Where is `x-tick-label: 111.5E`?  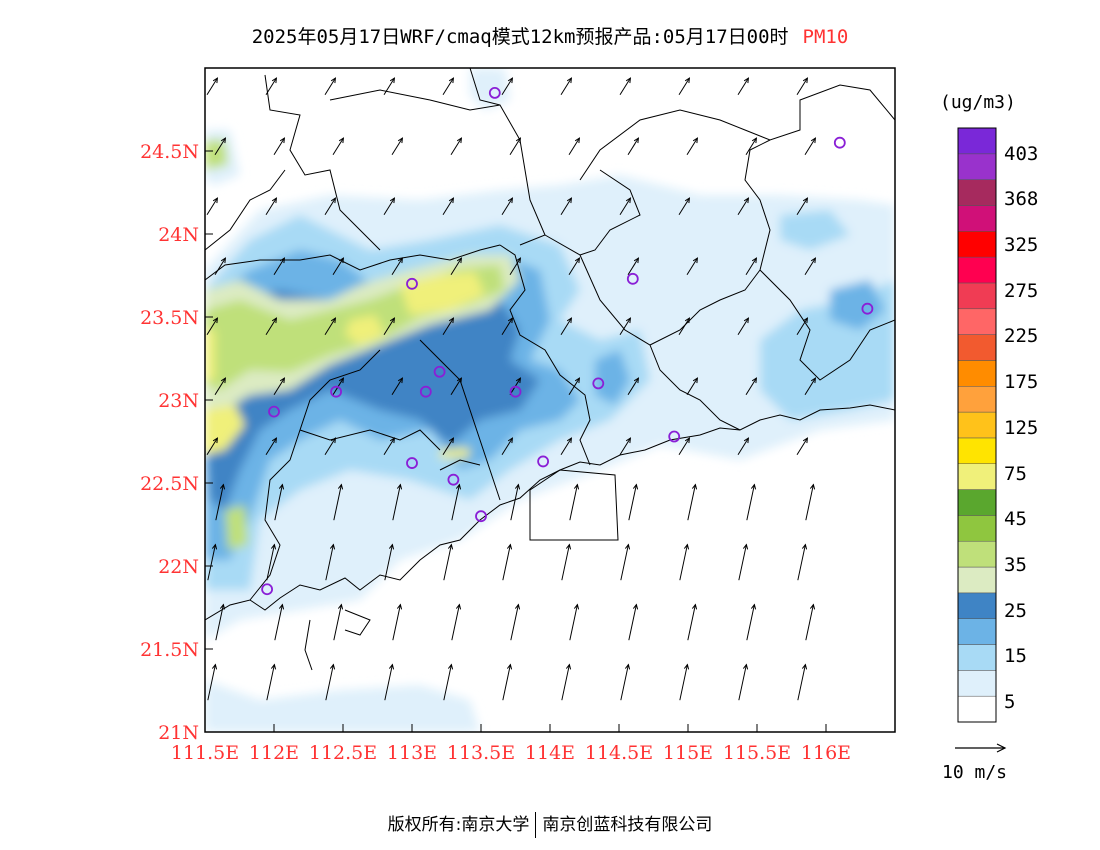 x-tick-label: 111.5E is located at coordinates (205, 753).